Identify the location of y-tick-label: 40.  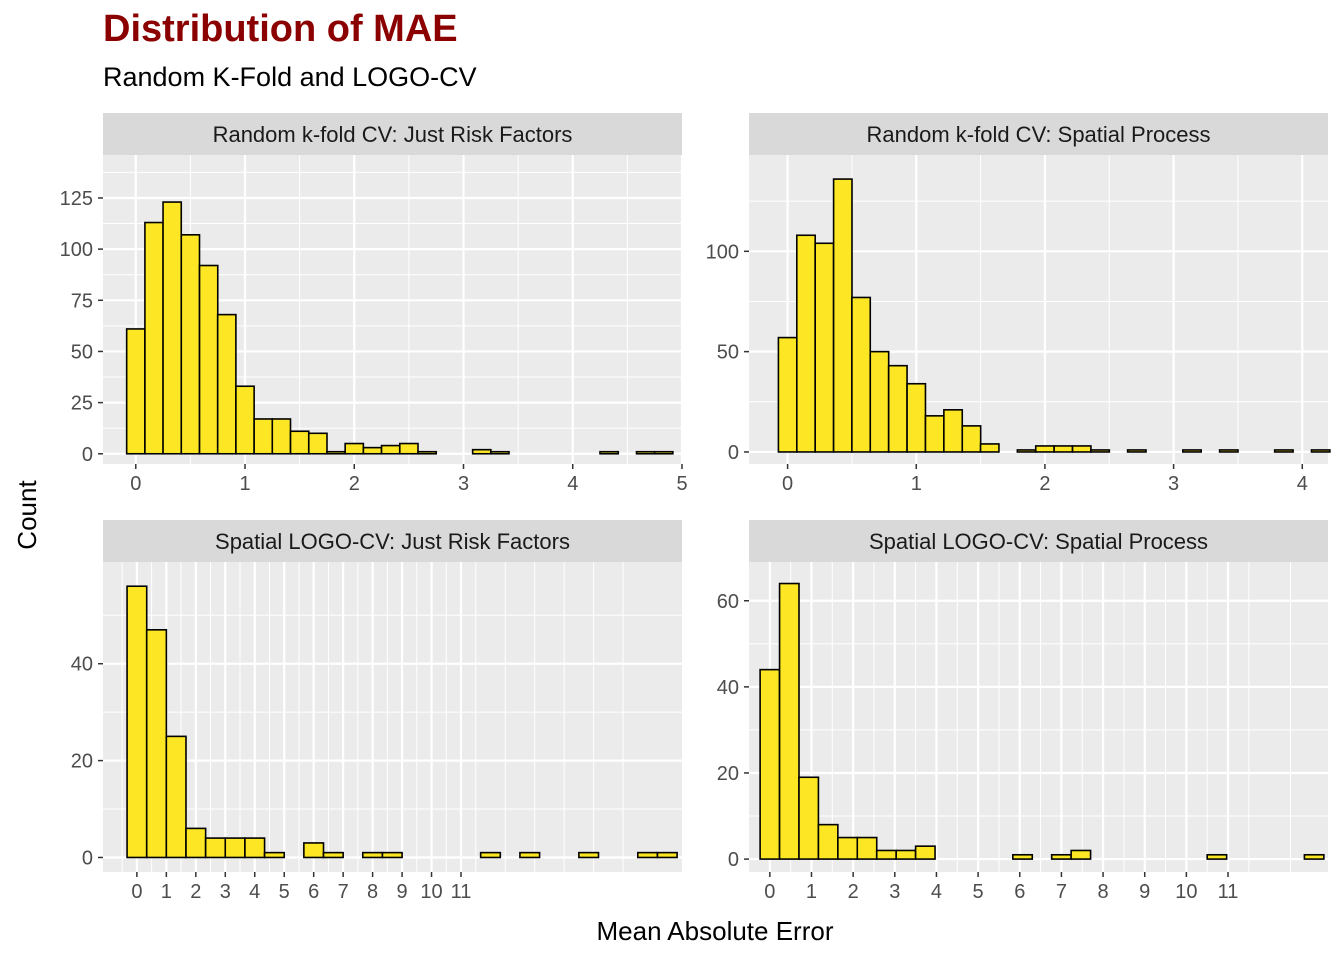
(728, 688).